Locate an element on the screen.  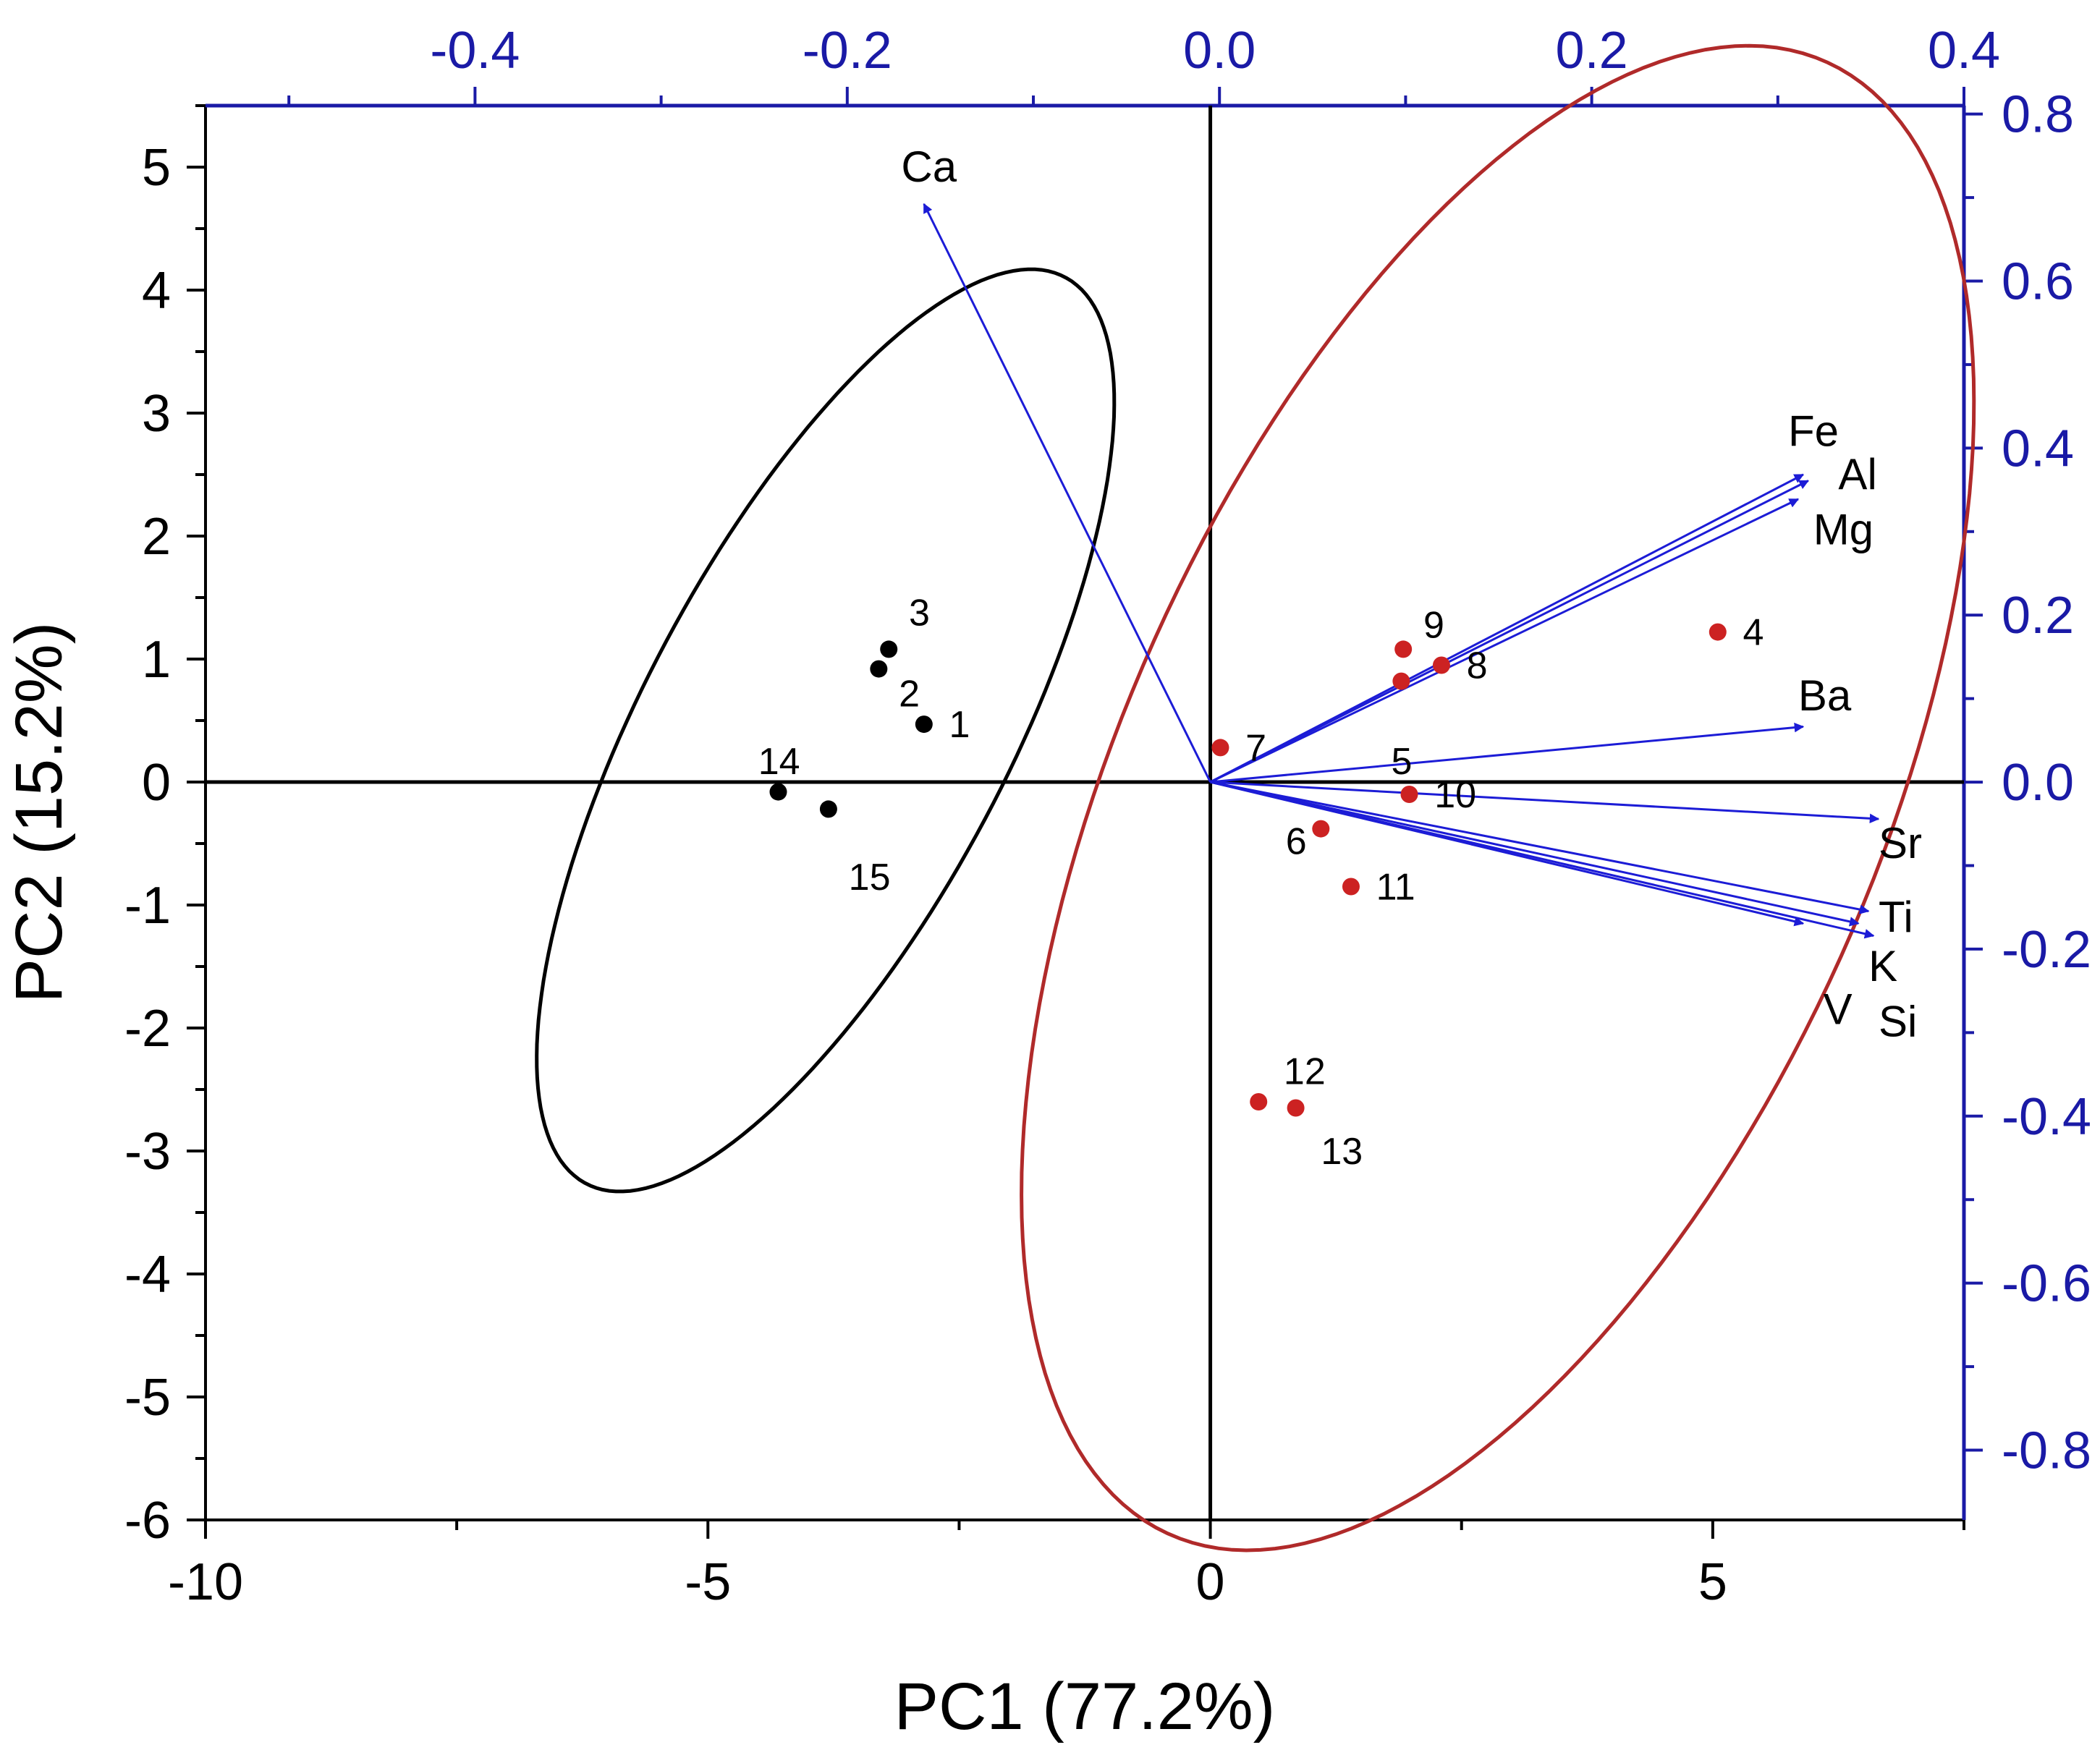
score-label-6: 6 is located at coordinates (1296, 842).